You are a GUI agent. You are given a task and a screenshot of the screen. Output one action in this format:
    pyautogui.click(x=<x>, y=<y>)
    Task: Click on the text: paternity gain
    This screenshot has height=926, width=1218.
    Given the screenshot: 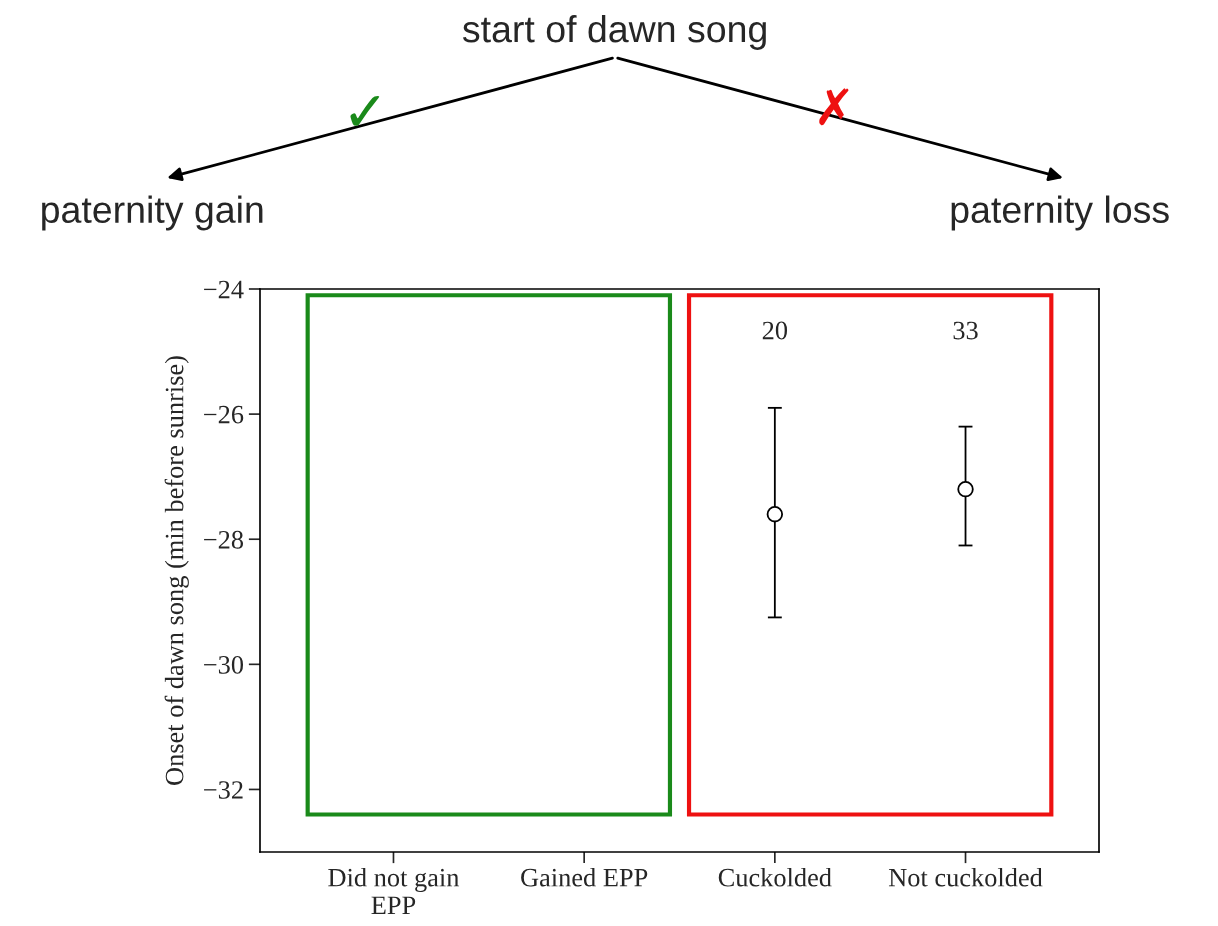 What is the action you would take?
    pyautogui.click(x=152, y=213)
    